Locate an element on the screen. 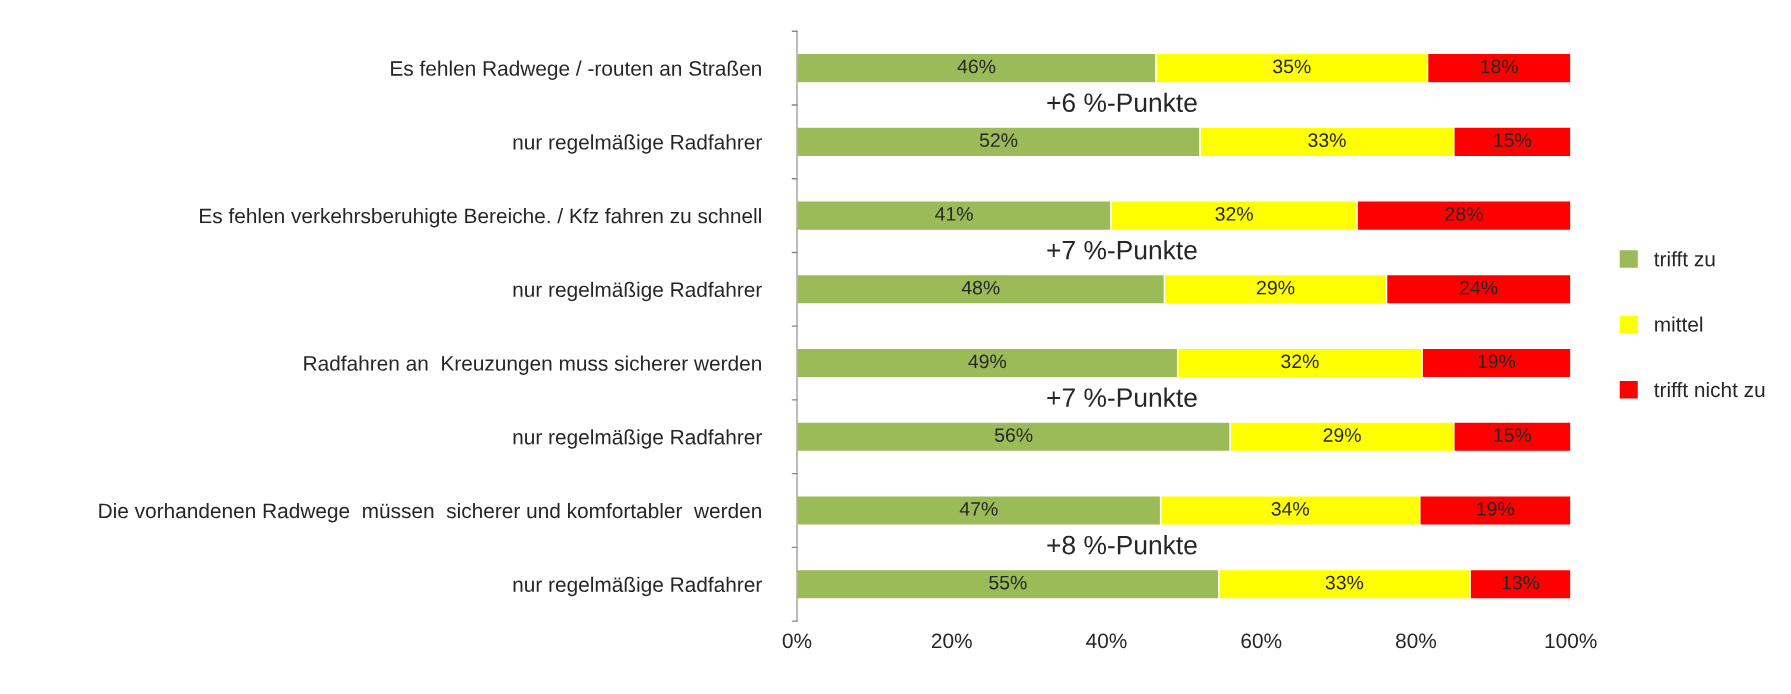 Image resolution: width=1791 pixels, height=694 pixels. data-label: 18% is located at coordinates (1499, 66).